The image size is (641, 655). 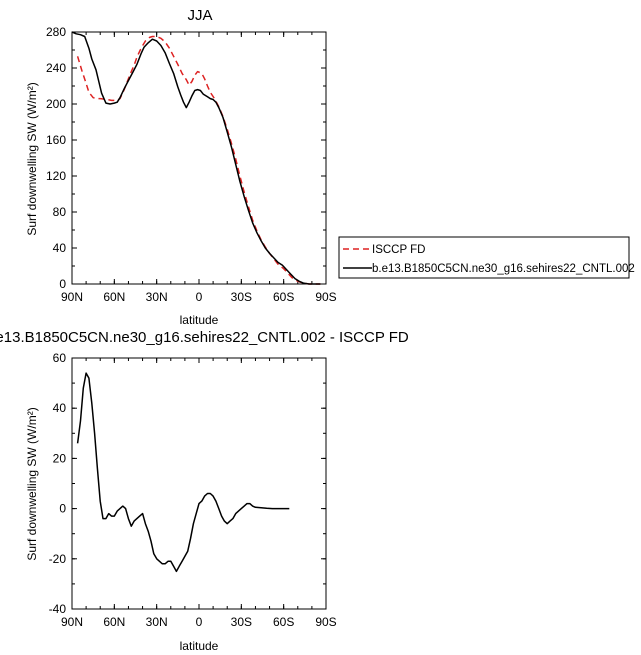 I want to click on y-tick-label: 120, so click(x=56, y=176).